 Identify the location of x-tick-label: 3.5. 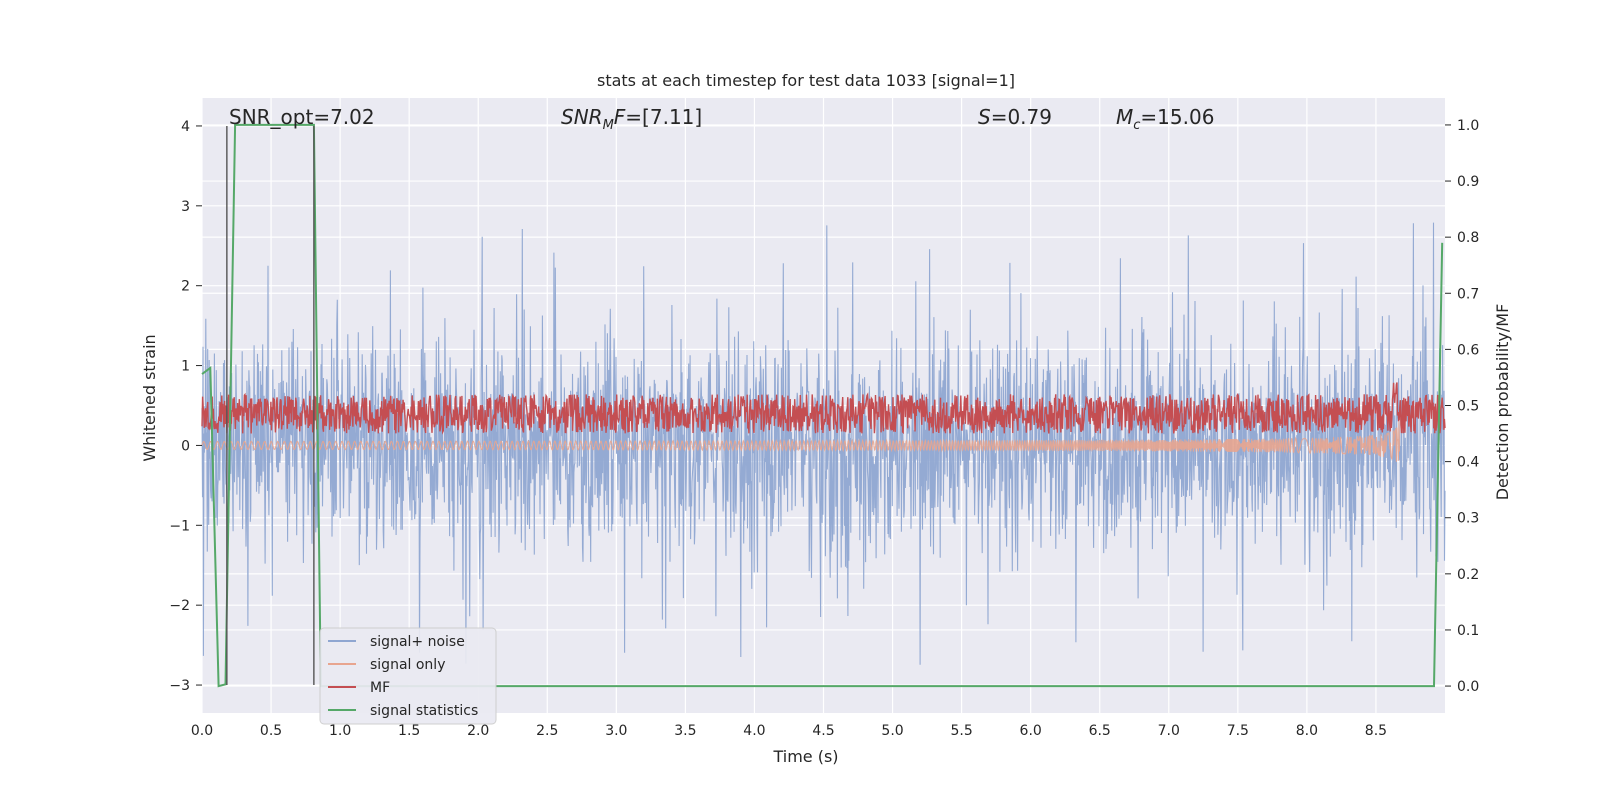
(685, 731).